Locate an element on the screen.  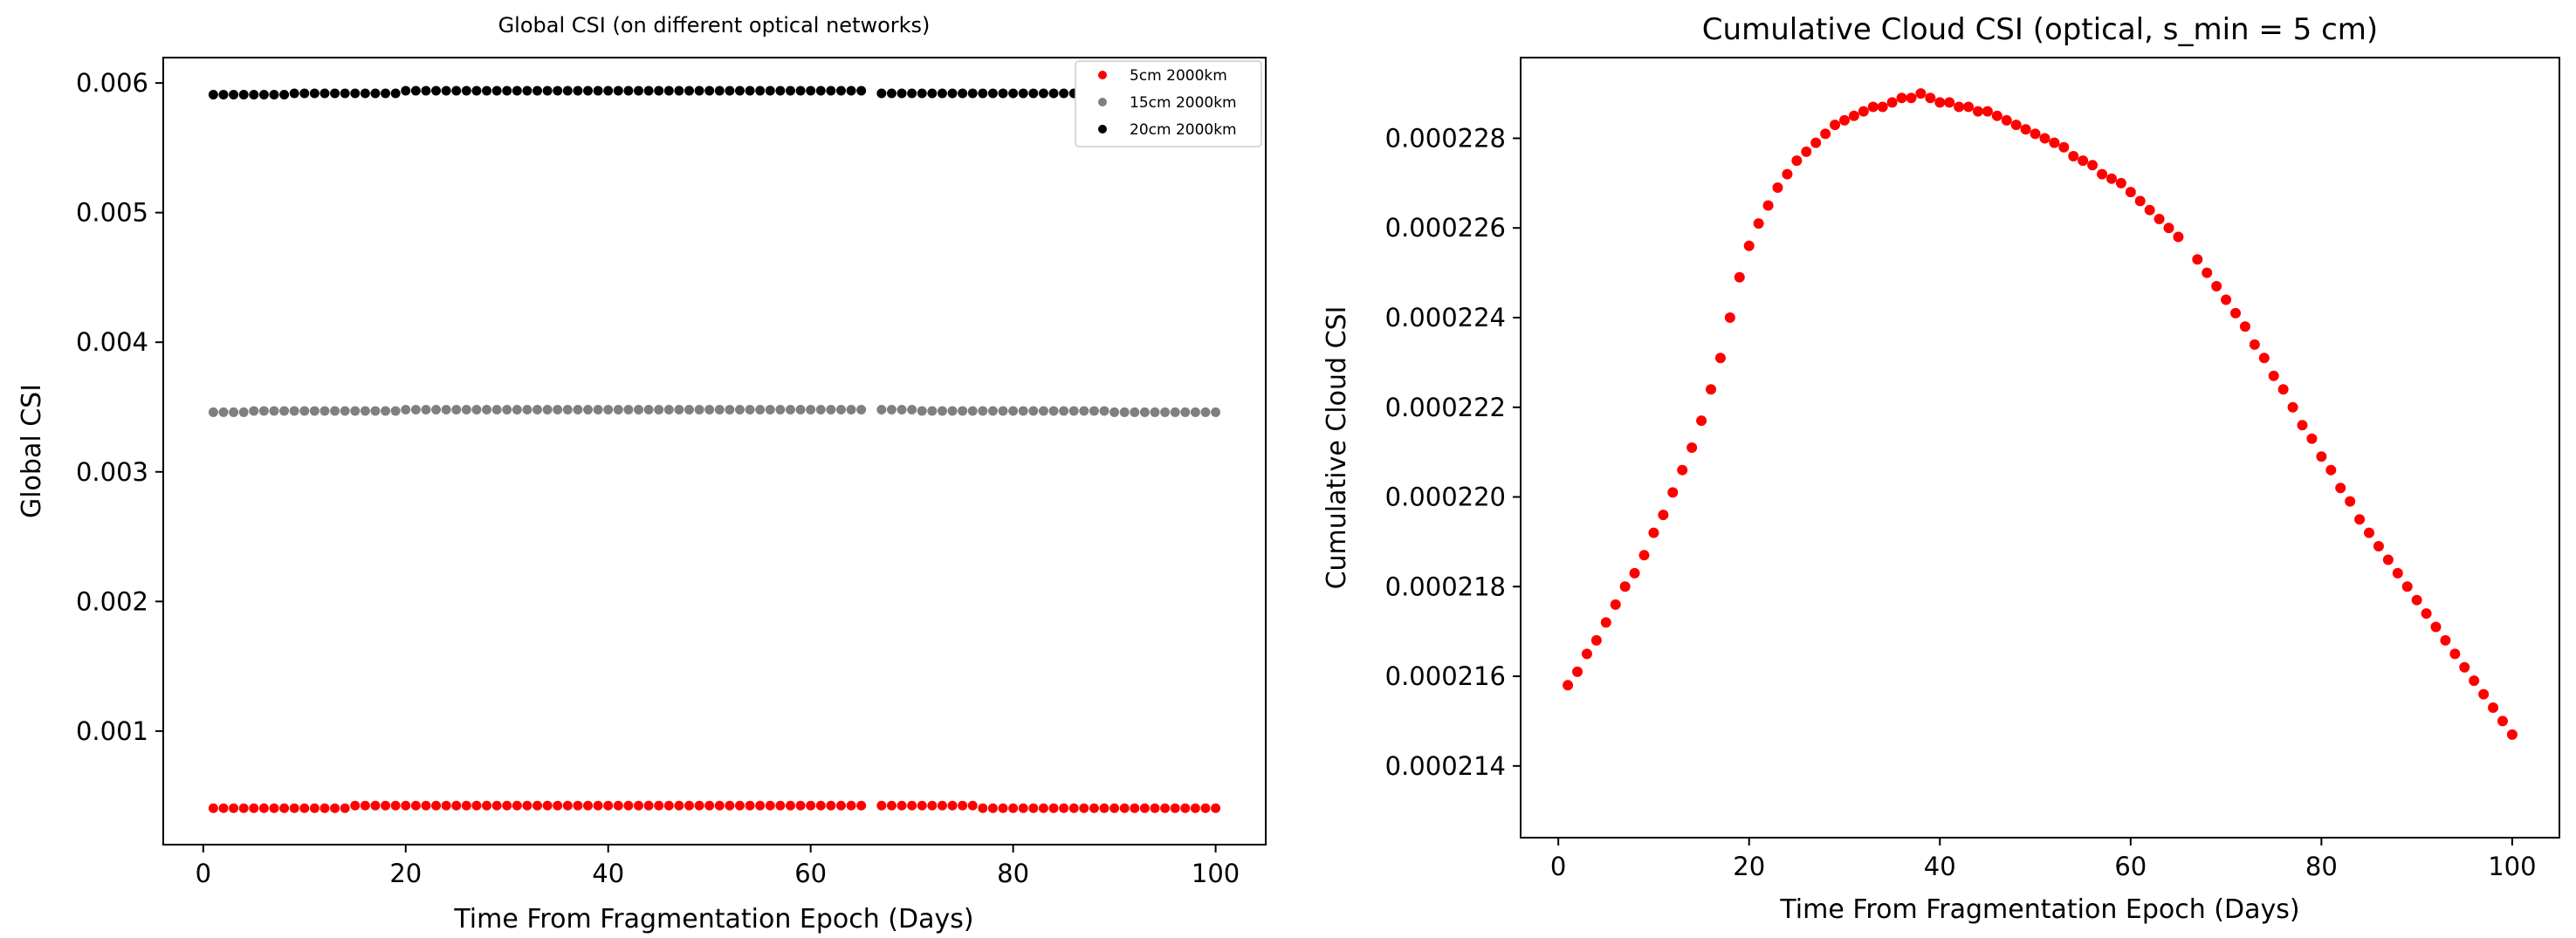
legend-label-15cm: 15cm 2000km is located at coordinates (1183, 103).